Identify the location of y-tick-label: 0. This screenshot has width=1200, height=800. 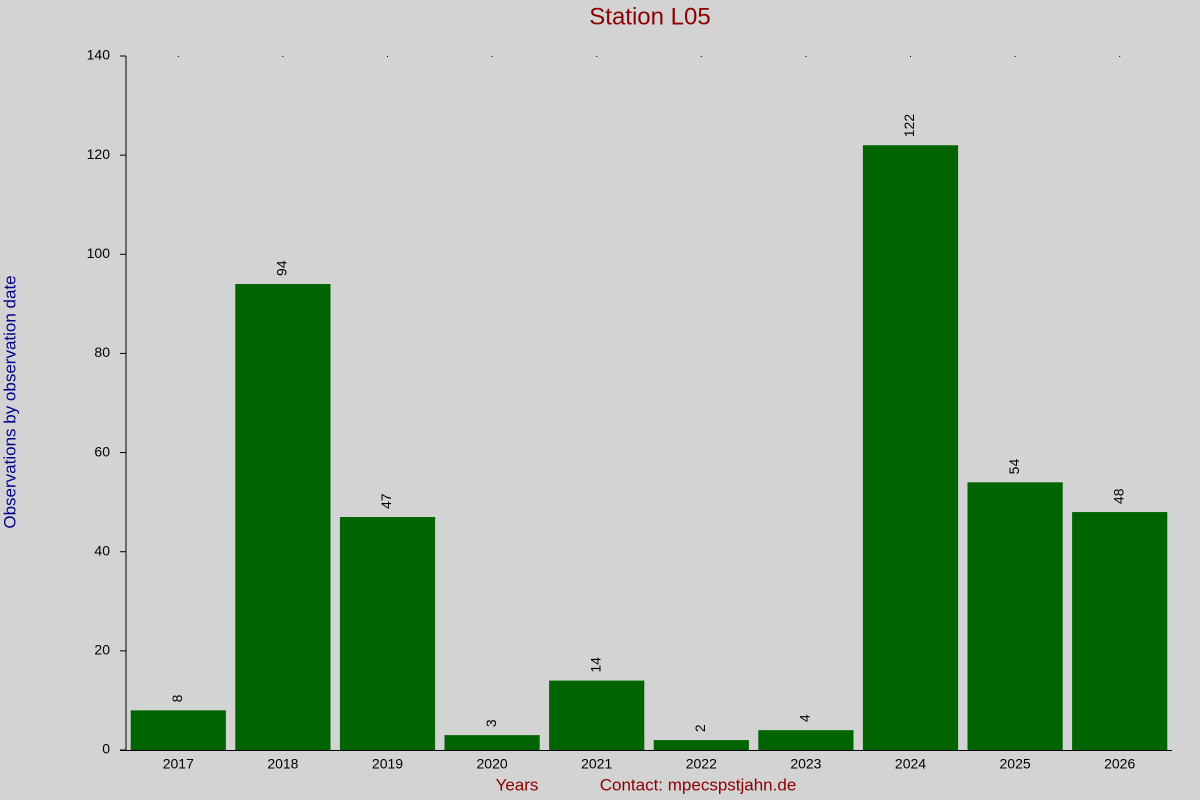
(106, 749).